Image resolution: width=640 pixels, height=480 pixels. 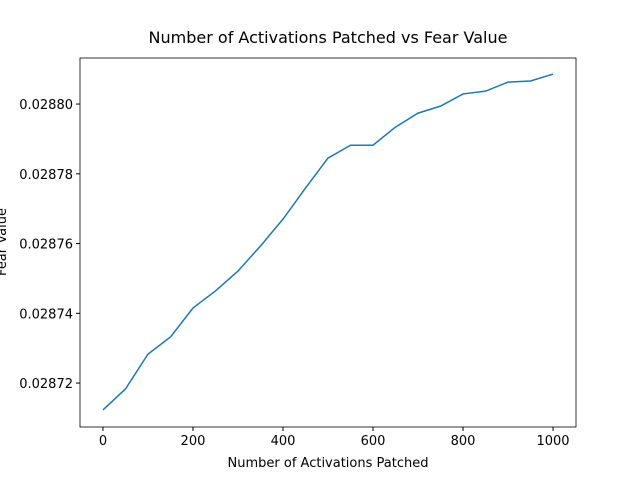 I want to click on x-tick-label: 400, so click(x=283, y=441).